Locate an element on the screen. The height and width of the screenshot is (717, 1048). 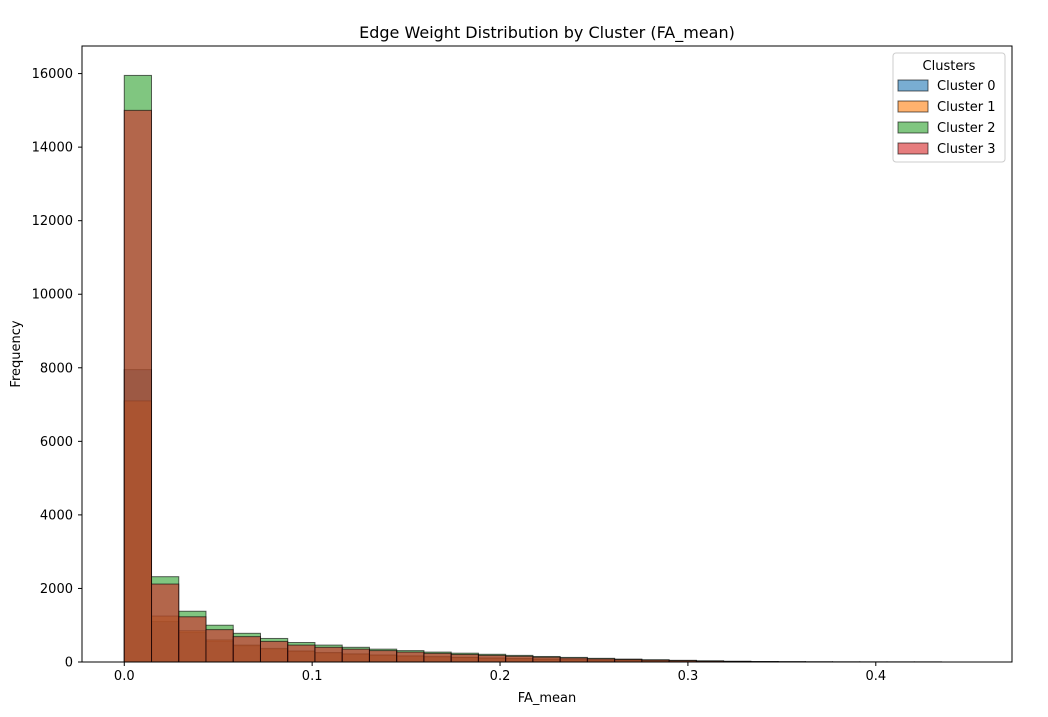
y-tick-label: 0 is located at coordinates (69, 663).